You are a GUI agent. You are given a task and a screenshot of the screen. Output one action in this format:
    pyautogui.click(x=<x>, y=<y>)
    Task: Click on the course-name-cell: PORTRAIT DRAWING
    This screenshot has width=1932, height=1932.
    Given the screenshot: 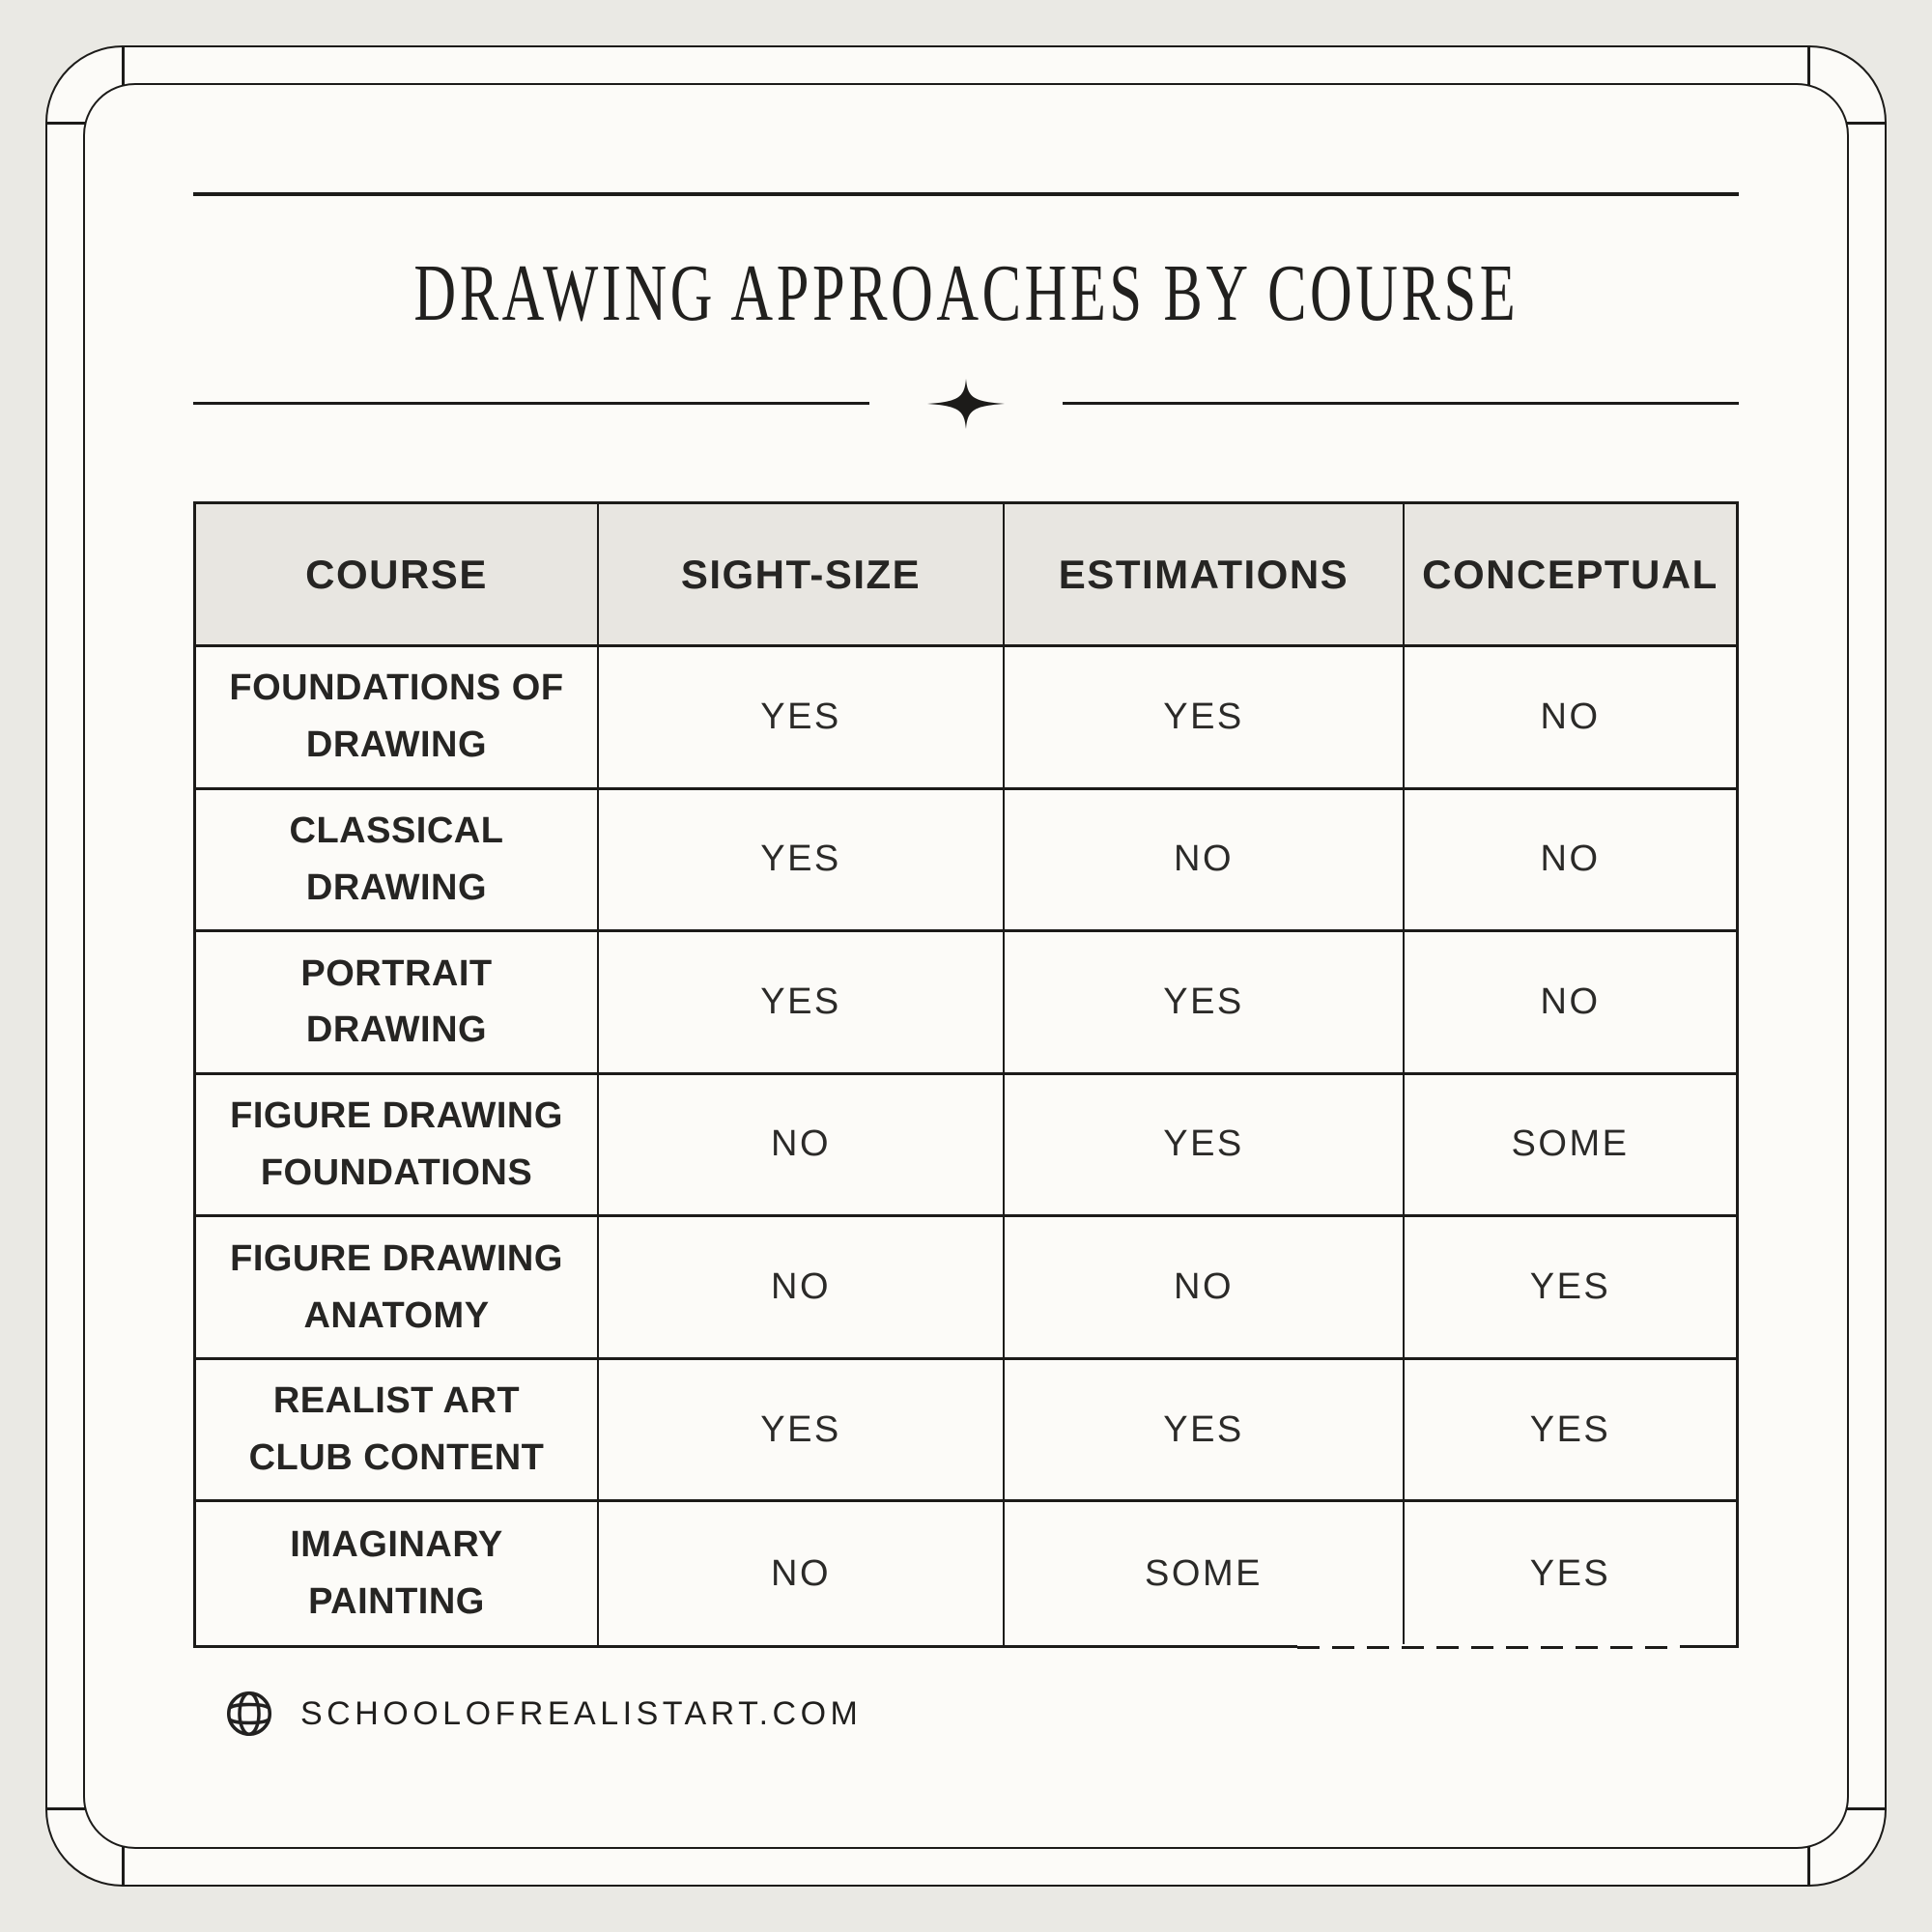 What is the action you would take?
    pyautogui.click(x=397, y=1003)
    